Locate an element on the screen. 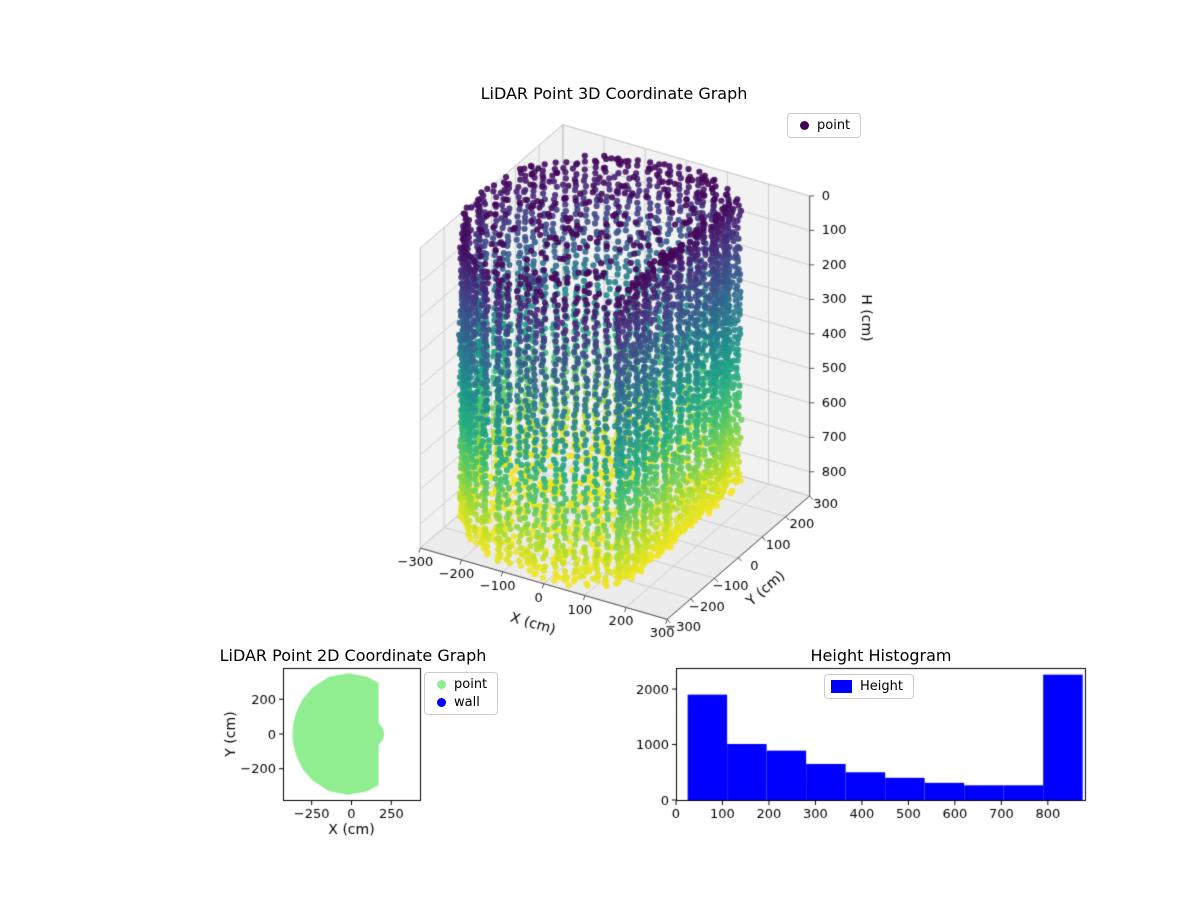 The width and height of the screenshot is (1200, 900). height-marker-icon is located at coordinates (841, 686).